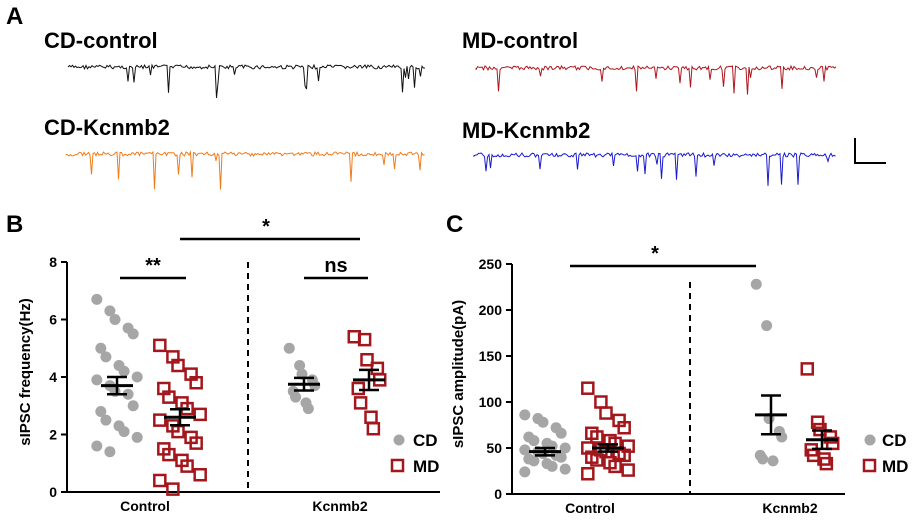 The image size is (920, 523). What do you see at coordinates (491, 310) in the screenshot?
I see `y-tick-label: 200` at bounding box center [491, 310].